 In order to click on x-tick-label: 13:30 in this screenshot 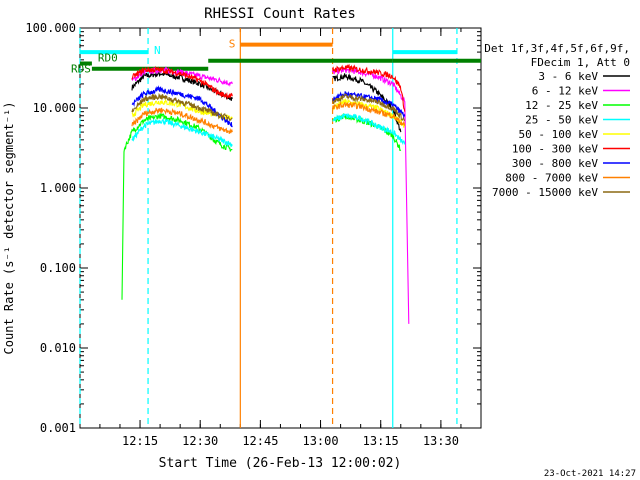, I will do `click(441, 441)`.